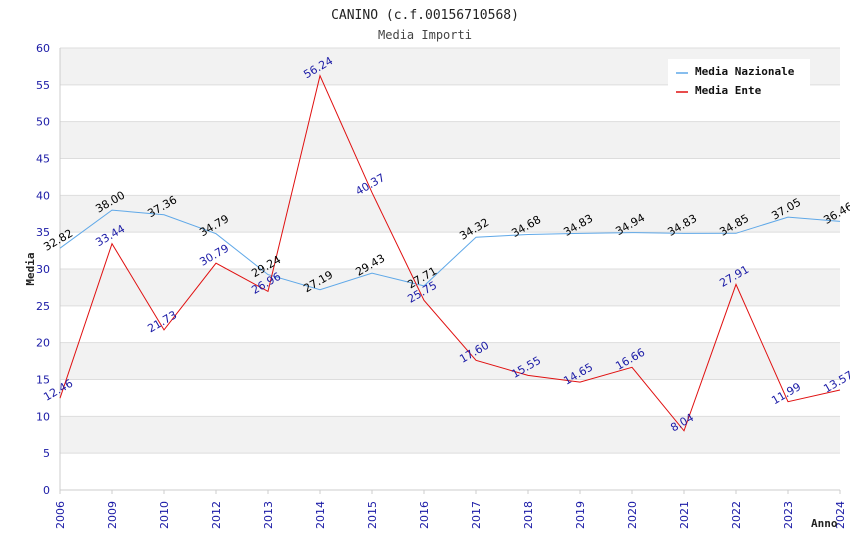  I want to click on y-axis-ticks: 0 5 10 15 20 25 30 35 40 45 50 55 60, so click(43, 269).